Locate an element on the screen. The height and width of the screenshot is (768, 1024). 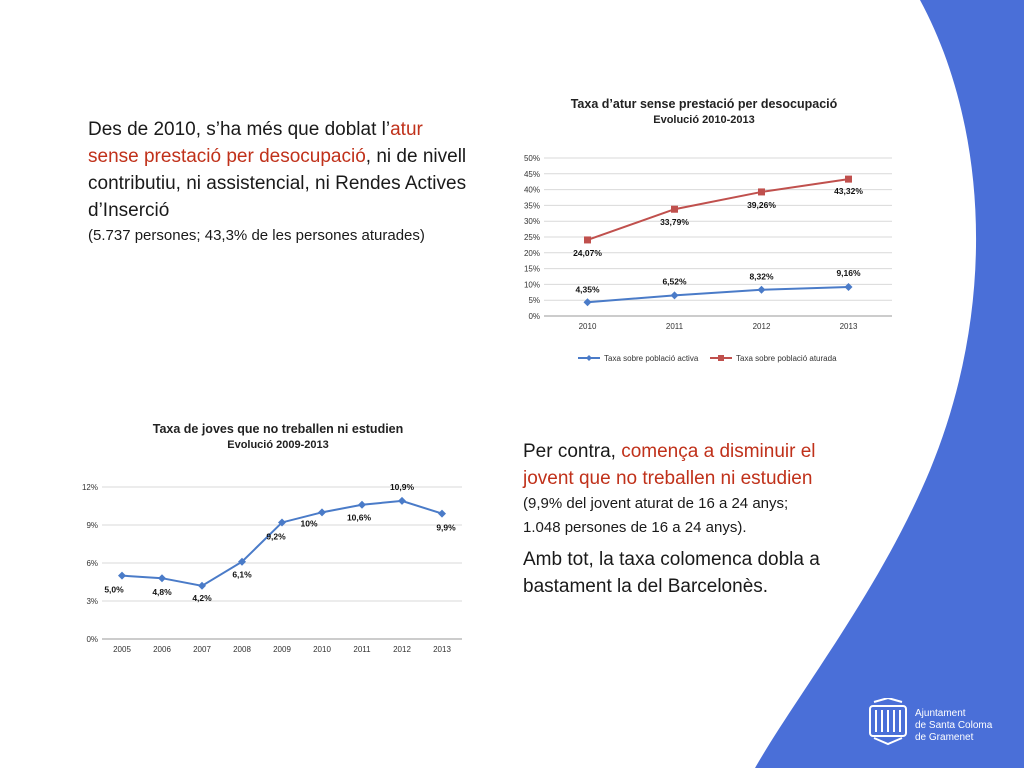
data-label: 24,07% is located at coordinates (587, 253).